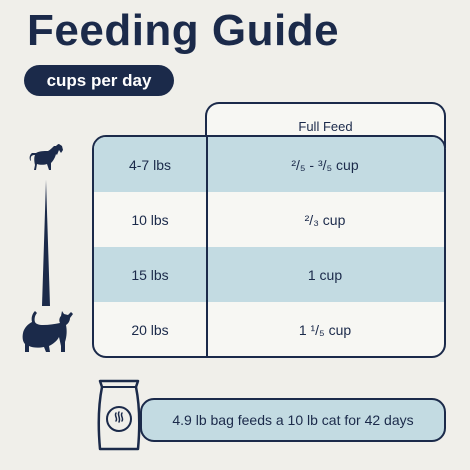  Describe the element at coordinates (183, 30) in the screenshot. I see `page-title: Feeding Guide` at that location.